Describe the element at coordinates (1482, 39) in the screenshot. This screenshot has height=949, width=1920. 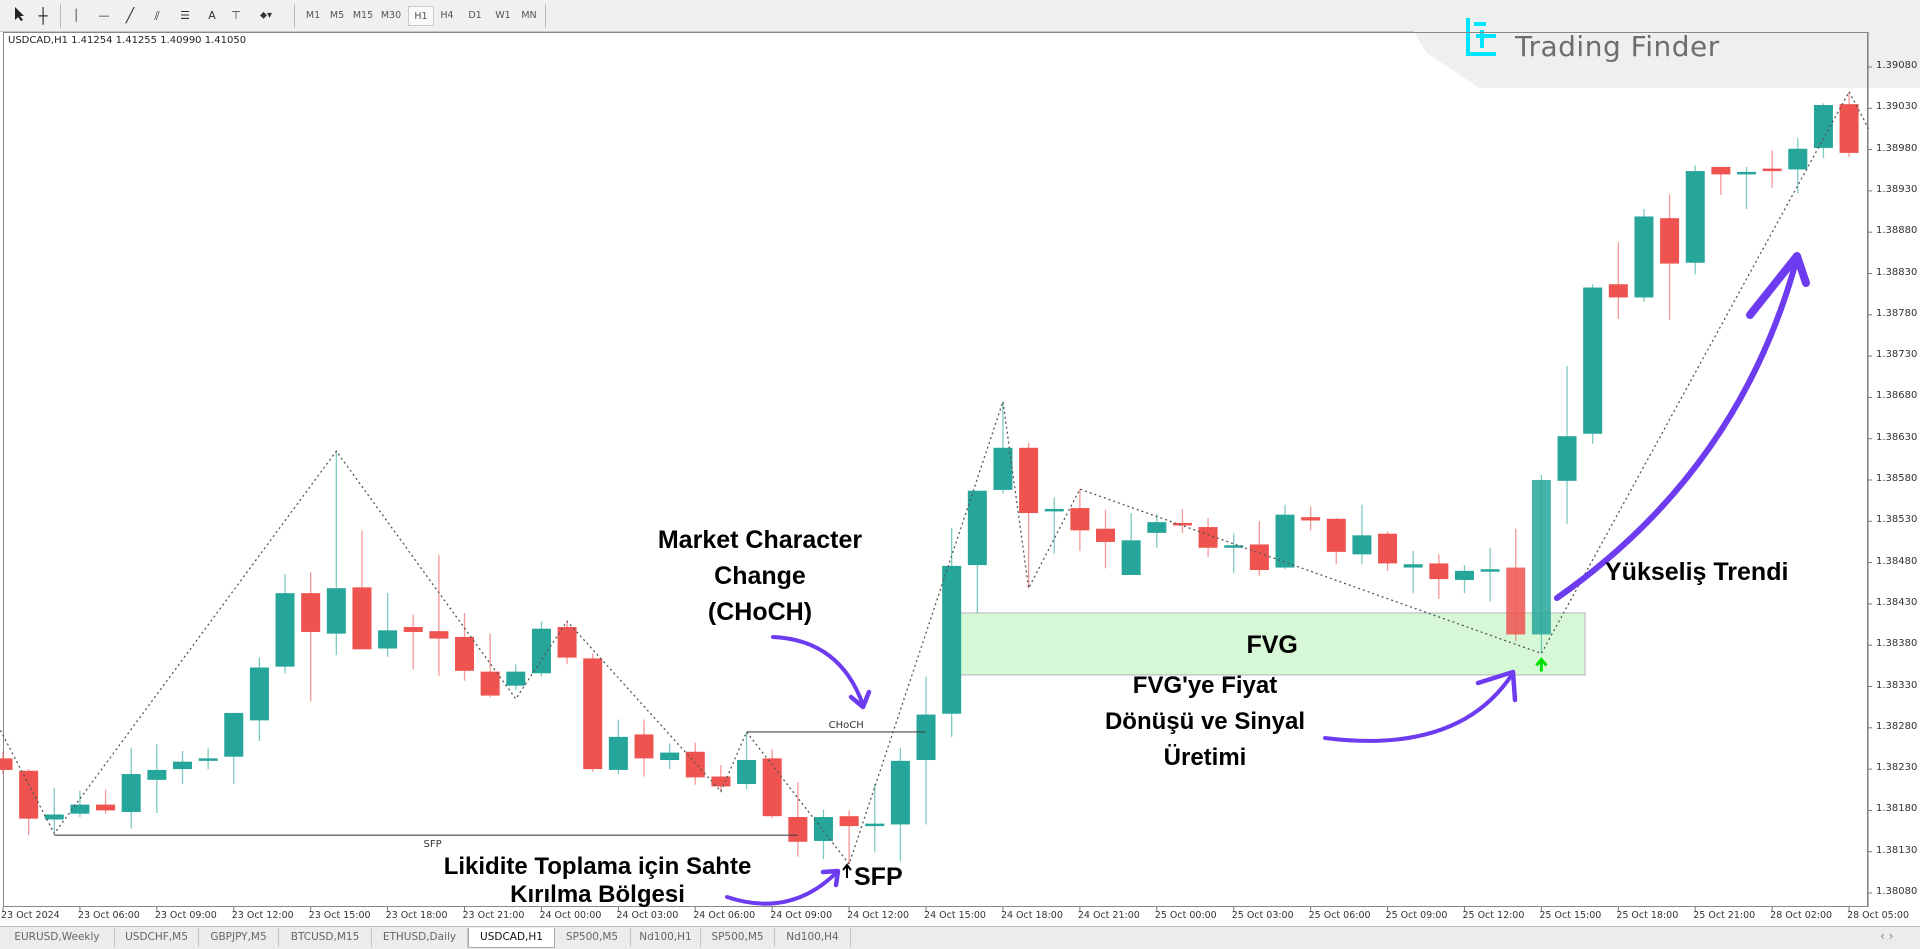
I see `trading-finder-logo-icon` at that location.